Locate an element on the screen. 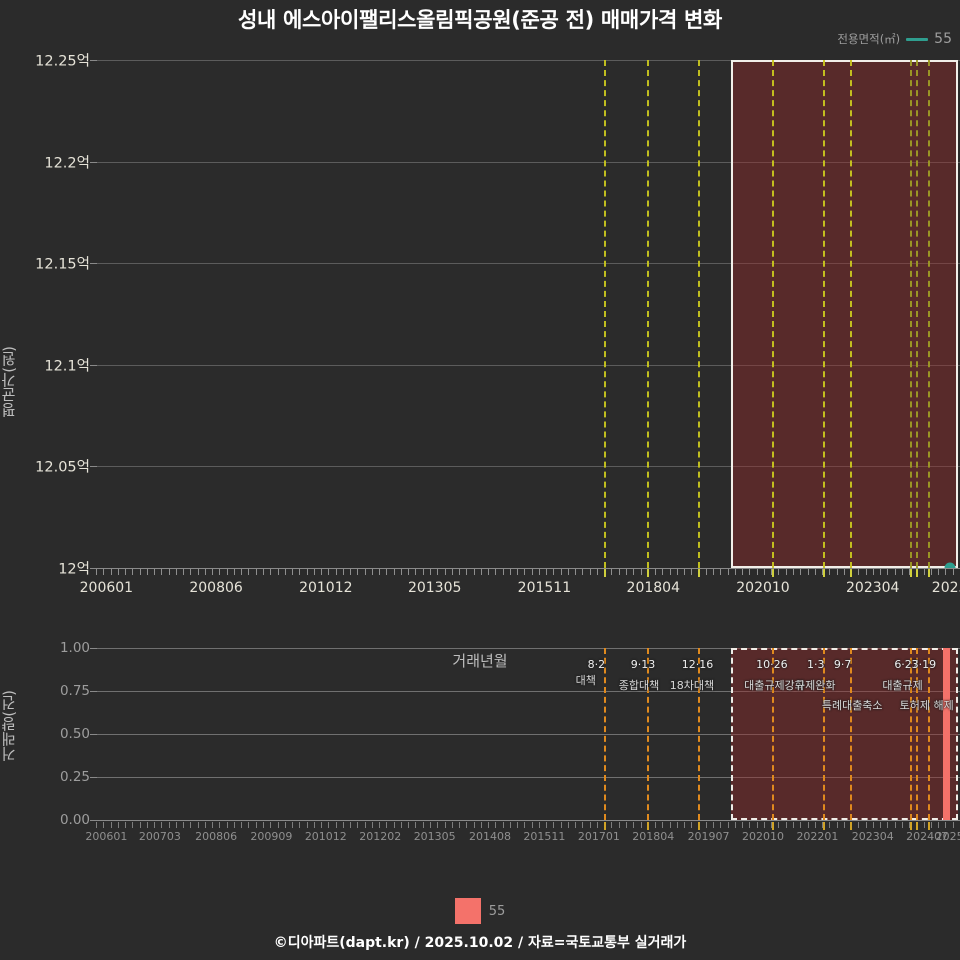  volume-y-tick-label: 1.00 is located at coordinates (74, 648).